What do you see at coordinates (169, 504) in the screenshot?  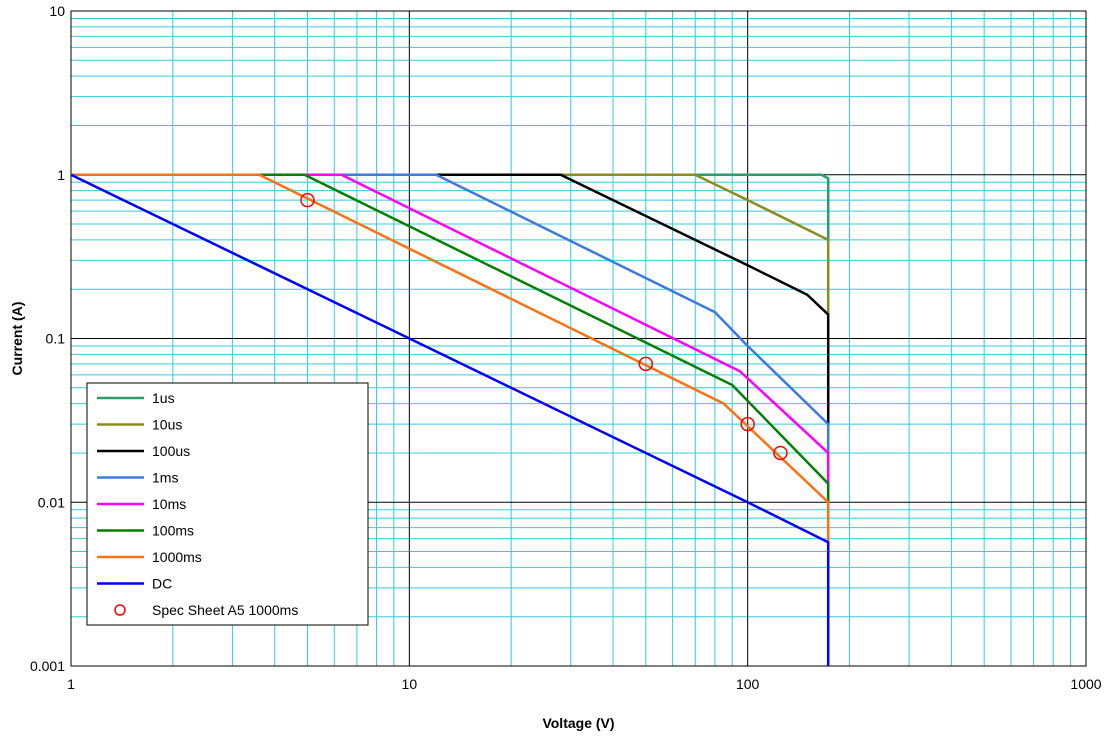 I see `legend-label: 10ms` at bounding box center [169, 504].